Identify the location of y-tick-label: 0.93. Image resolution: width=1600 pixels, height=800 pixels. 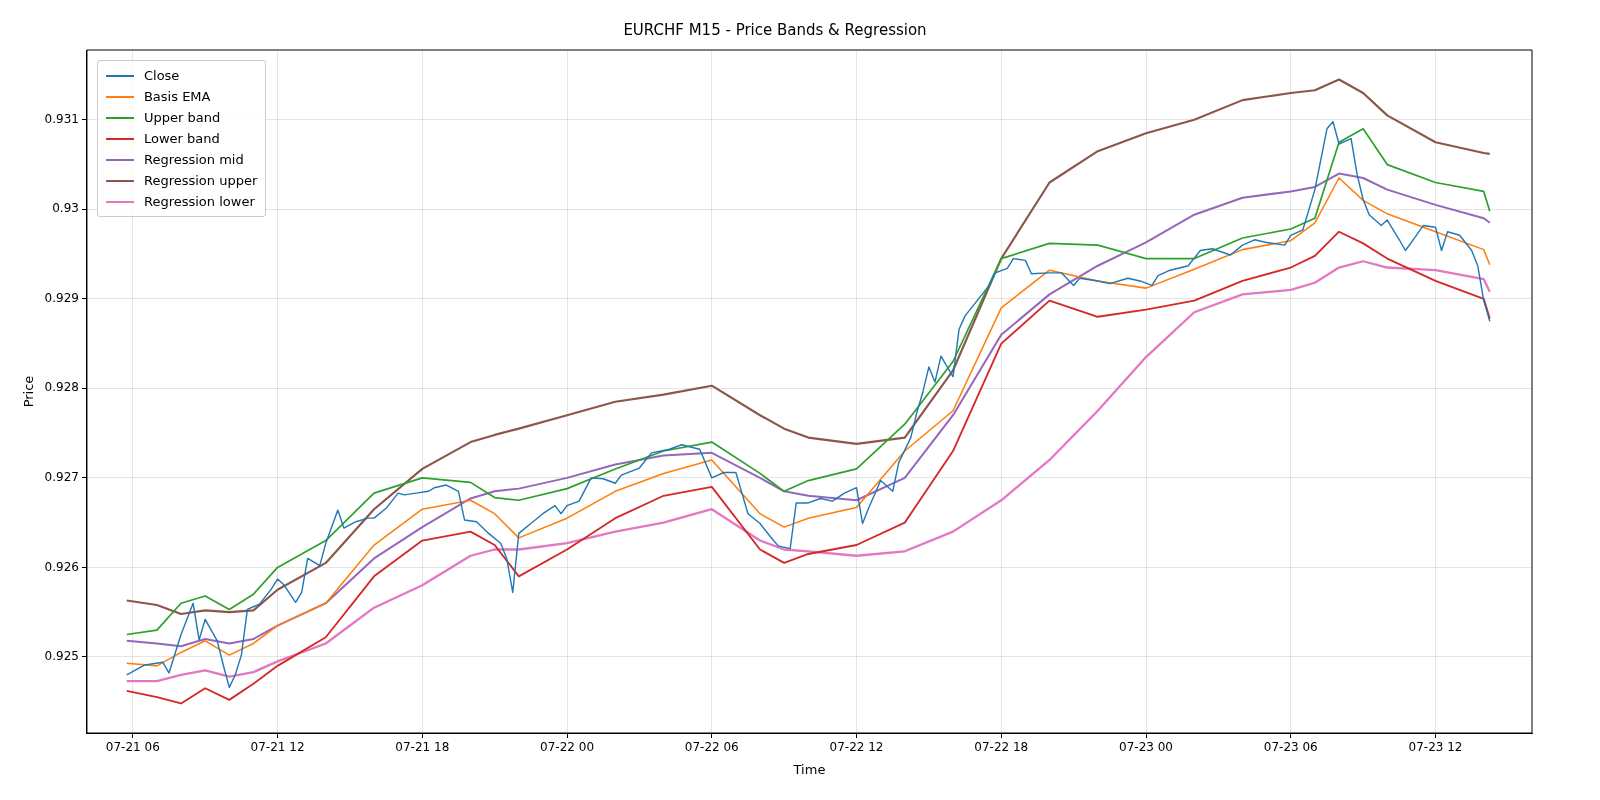
(65, 208).